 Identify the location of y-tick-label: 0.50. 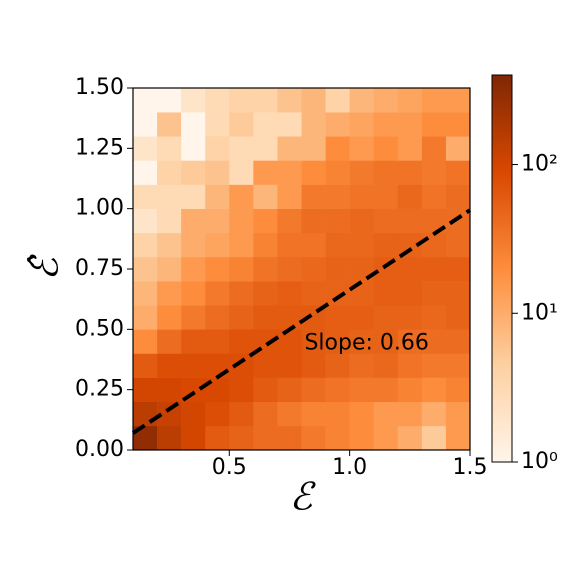
(99, 328).